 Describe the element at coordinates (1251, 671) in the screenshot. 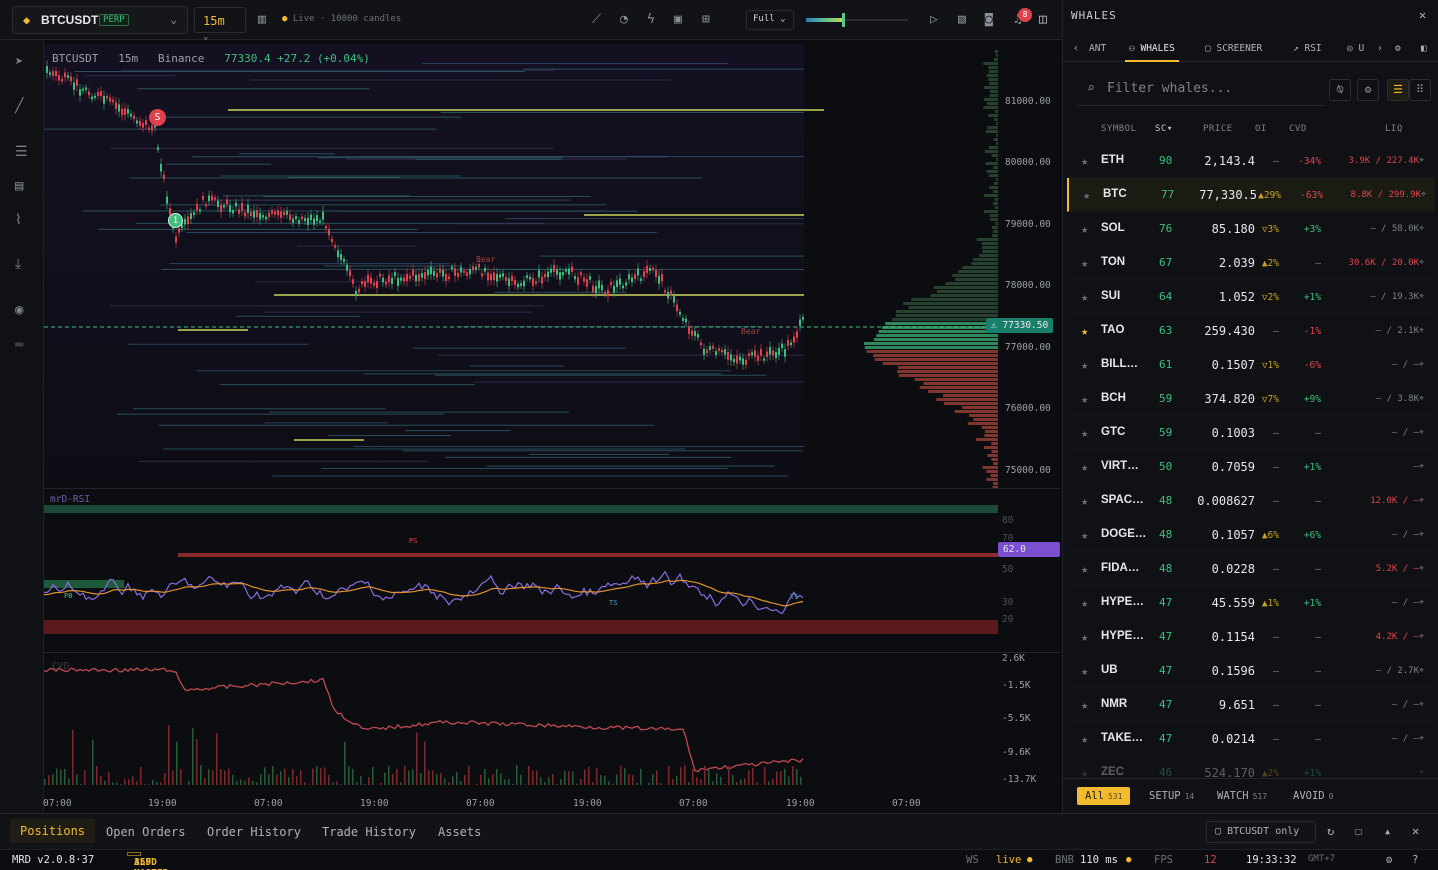

I see `whale-row: ★ UB 47 0.1596 – – – / 2.7K ⌖` at that location.